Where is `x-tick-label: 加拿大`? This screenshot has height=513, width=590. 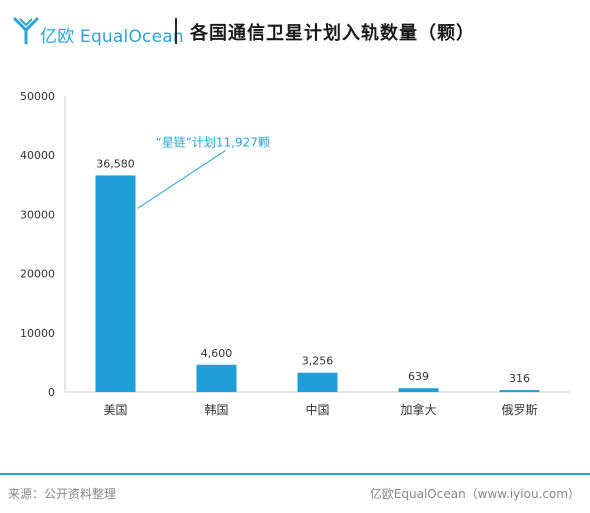
x-tick-label: 加拿大 is located at coordinates (418, 409).